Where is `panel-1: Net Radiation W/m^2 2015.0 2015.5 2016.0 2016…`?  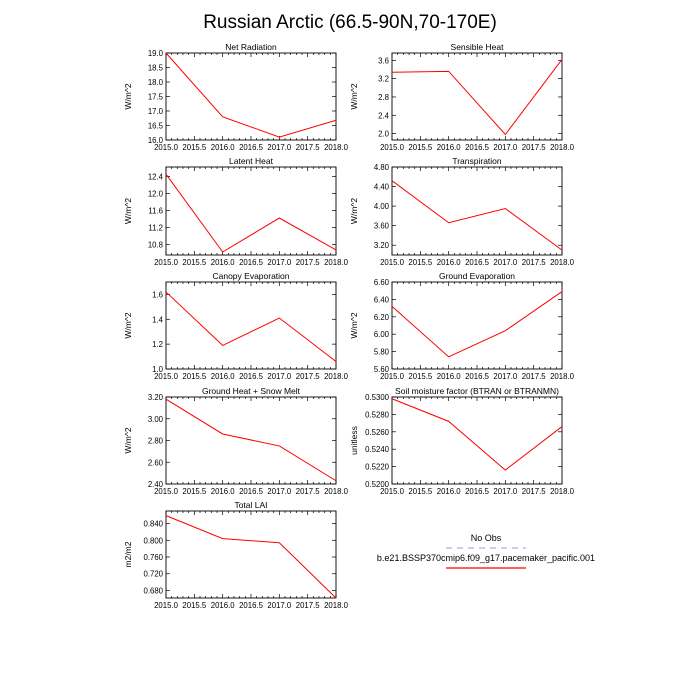
panel-1: Net Radiation W/m^2 2015.0 2015.5 2016.0 2016… is located at coordinates (236, 97).